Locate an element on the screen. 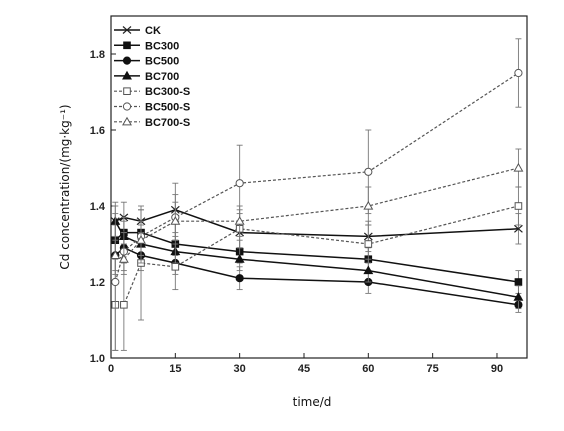  y-tick-label: 1.4 is located at coordinates (98, 207).